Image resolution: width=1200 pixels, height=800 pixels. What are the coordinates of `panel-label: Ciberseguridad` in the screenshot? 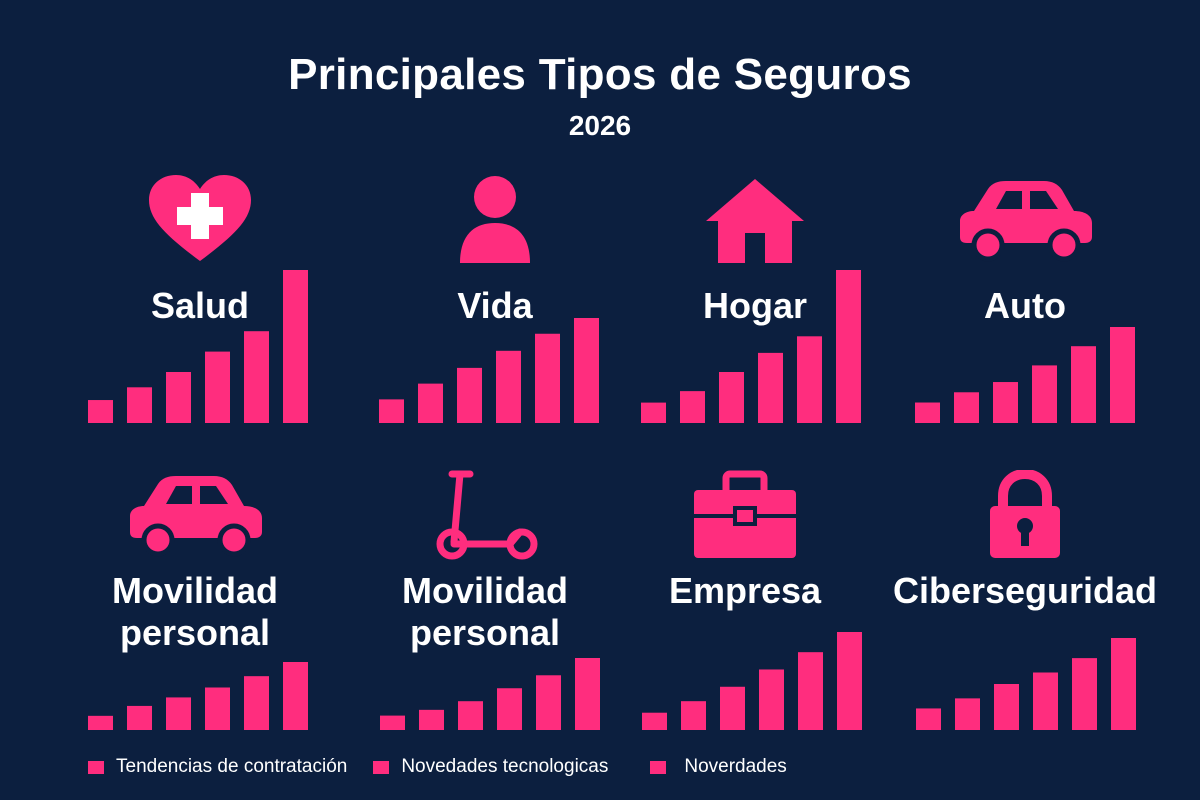 It's located at (1025, 590).